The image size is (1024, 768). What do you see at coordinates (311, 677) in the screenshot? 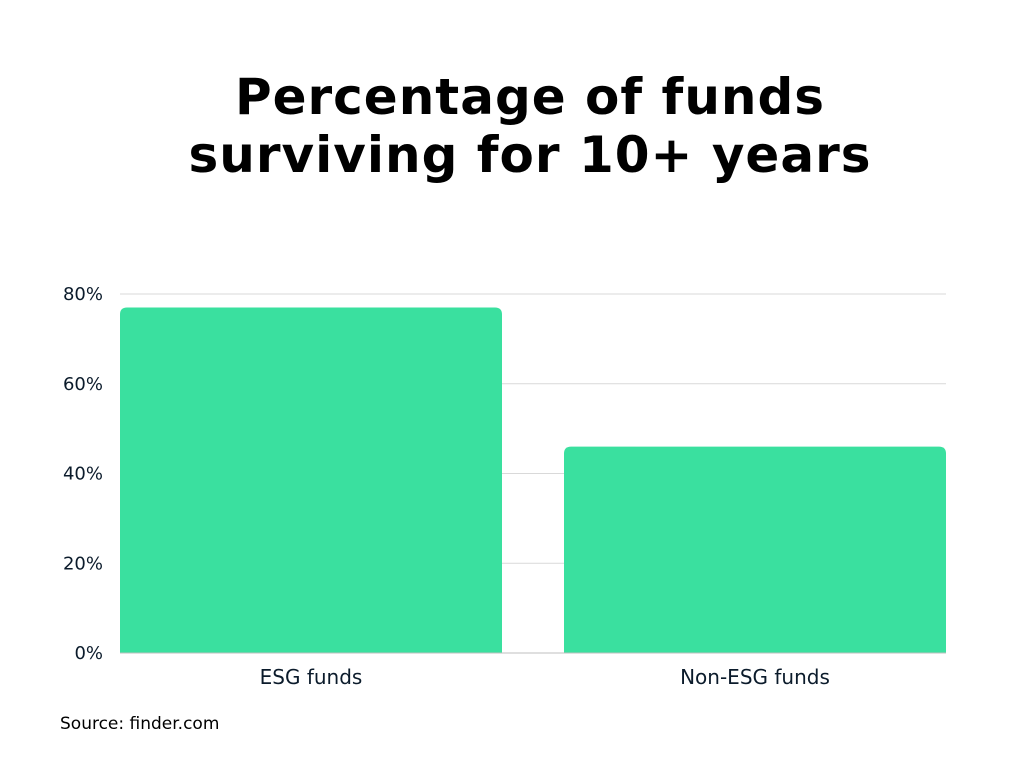
I see `x-category-label-0: ESG funds` at bounding box center [311, 677].